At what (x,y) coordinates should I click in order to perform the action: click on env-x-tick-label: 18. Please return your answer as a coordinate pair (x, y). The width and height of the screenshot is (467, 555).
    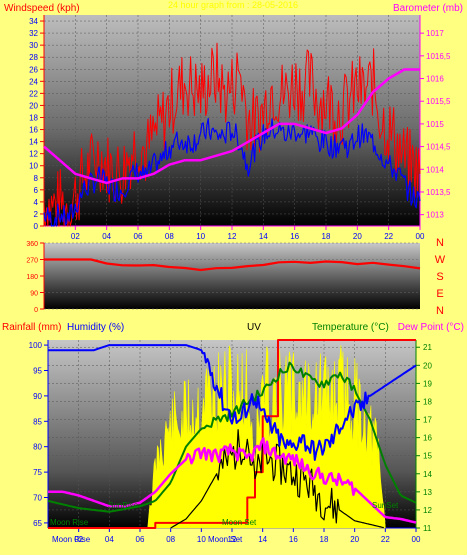
    Looking at the image, I should click on (324, 539).